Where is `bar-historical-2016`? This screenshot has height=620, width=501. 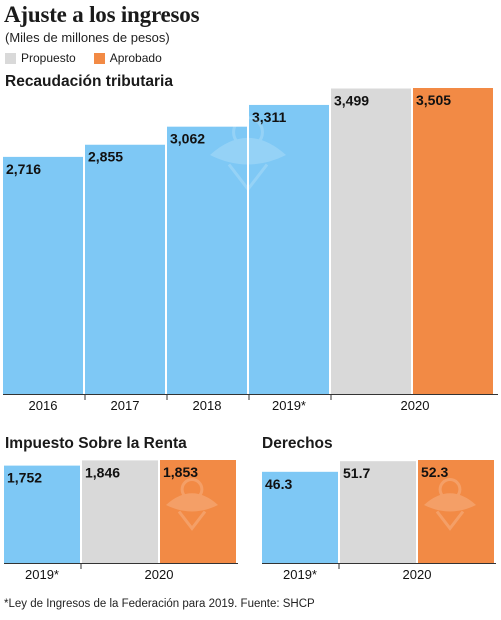
bar-historical-2016 is located at coordinates (43, 275).